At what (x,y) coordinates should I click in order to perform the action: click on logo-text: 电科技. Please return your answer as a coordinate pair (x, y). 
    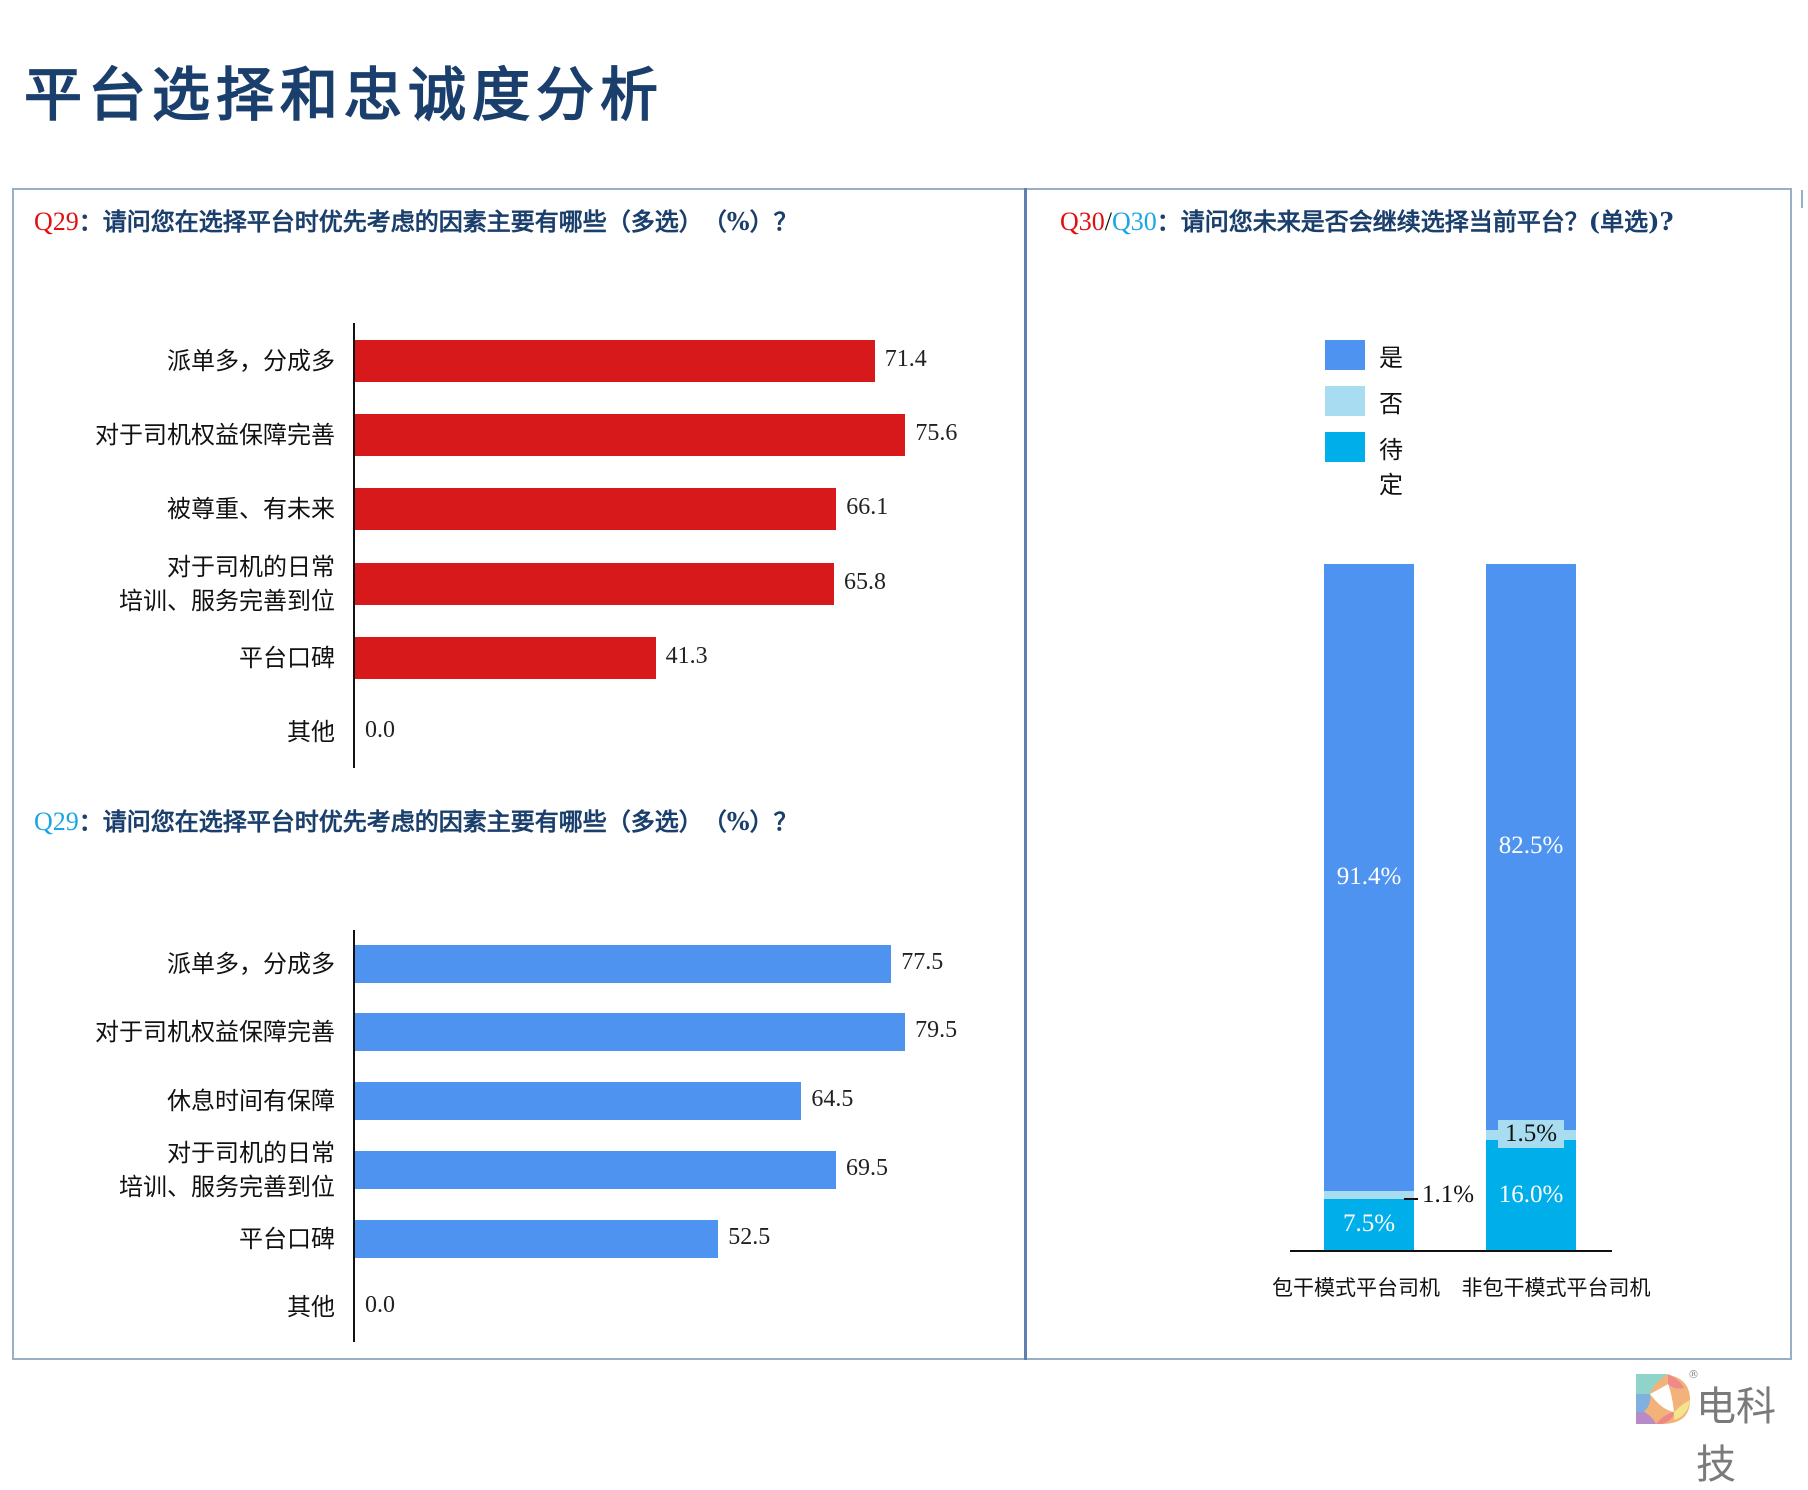
    Looking at the image, I should click on (1736, 1436).